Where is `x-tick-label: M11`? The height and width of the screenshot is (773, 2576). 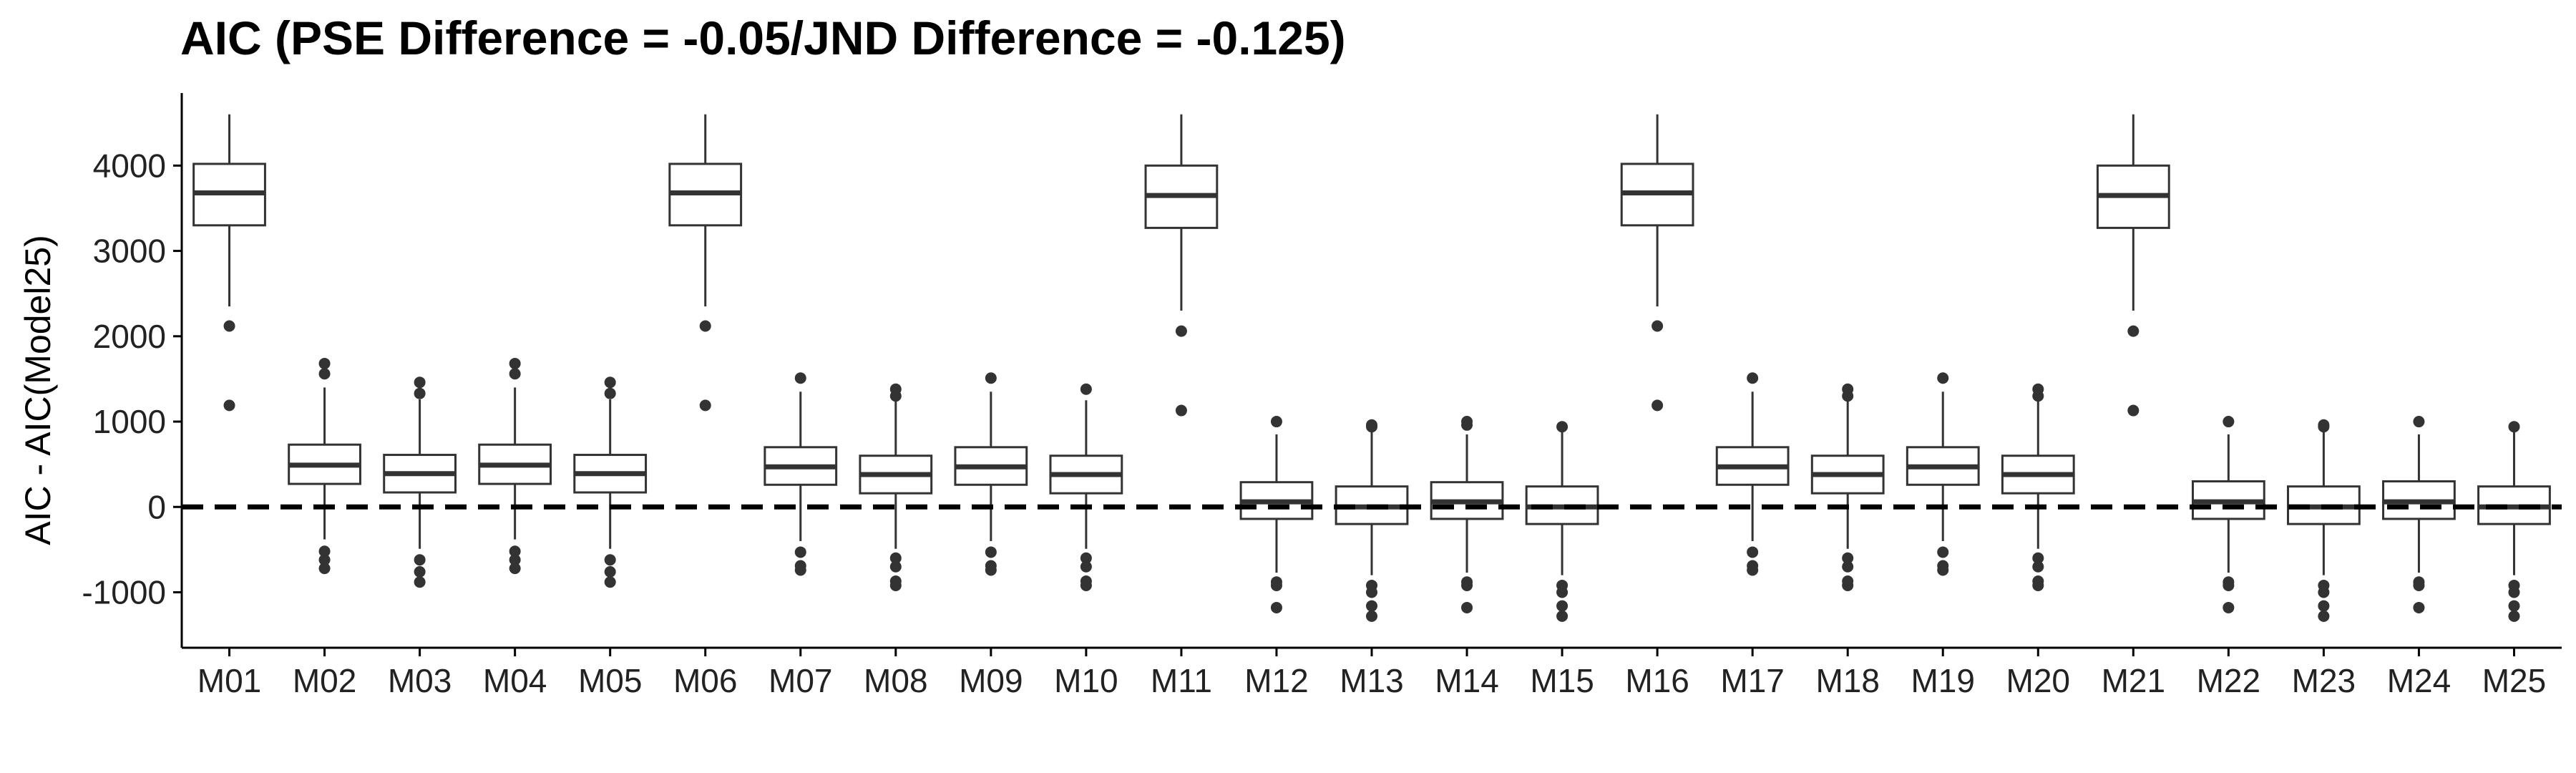
x-tick-label: M11 is located at coordinates (1181, 681).